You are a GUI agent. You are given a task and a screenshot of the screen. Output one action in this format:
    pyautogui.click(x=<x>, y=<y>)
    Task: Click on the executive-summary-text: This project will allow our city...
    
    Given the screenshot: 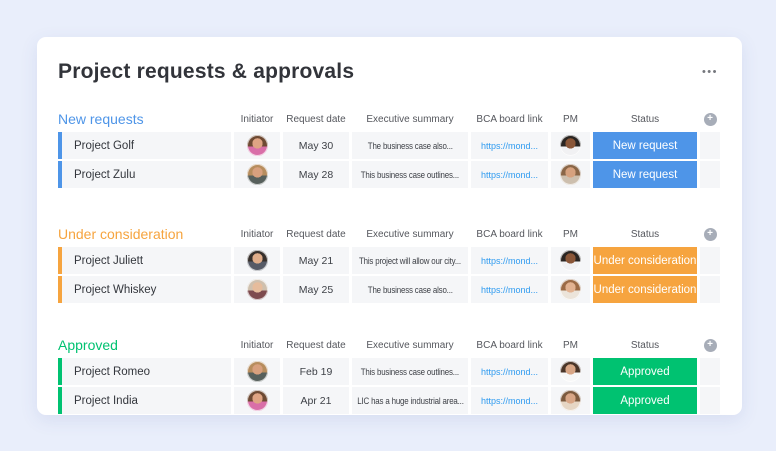 What is the action you would take?
    pyautogui.click(x=410, y=260)
    